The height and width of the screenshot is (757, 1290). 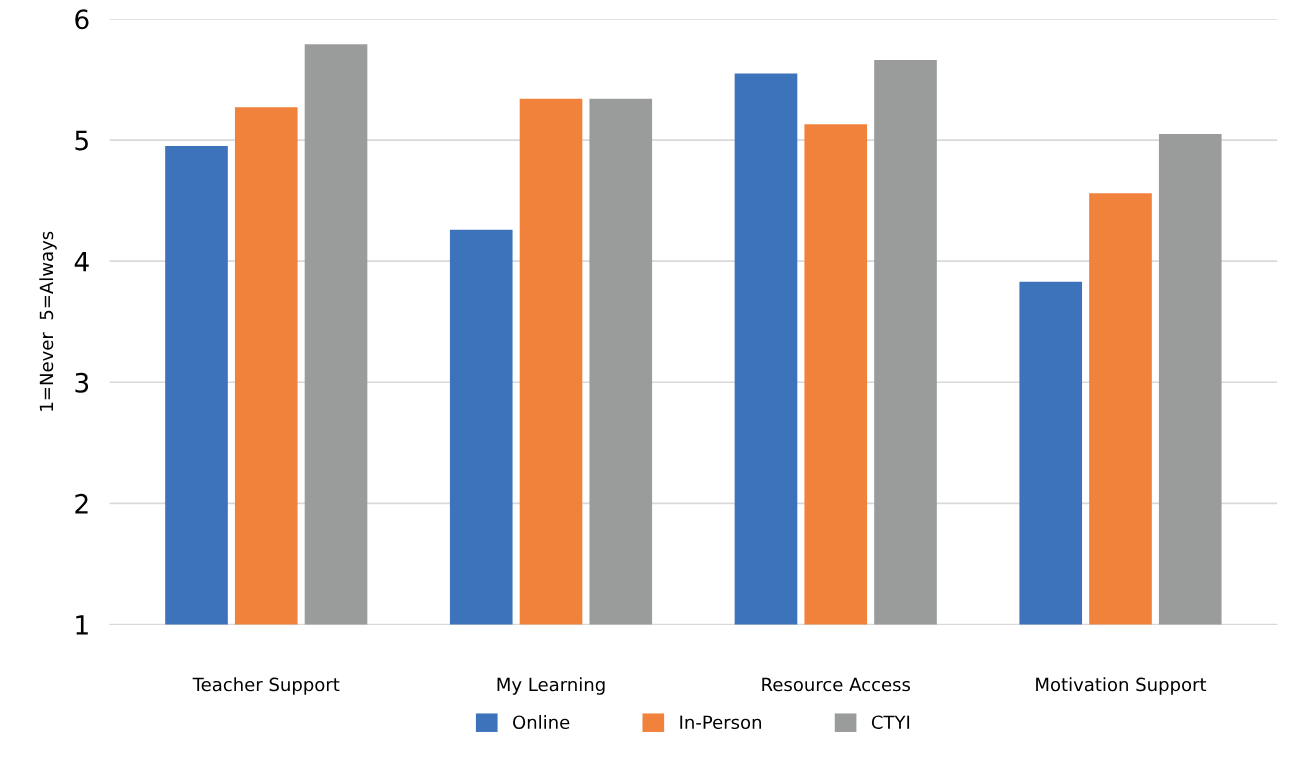 I want to click on y-tick-label: 2, so click(x=81, y=503).